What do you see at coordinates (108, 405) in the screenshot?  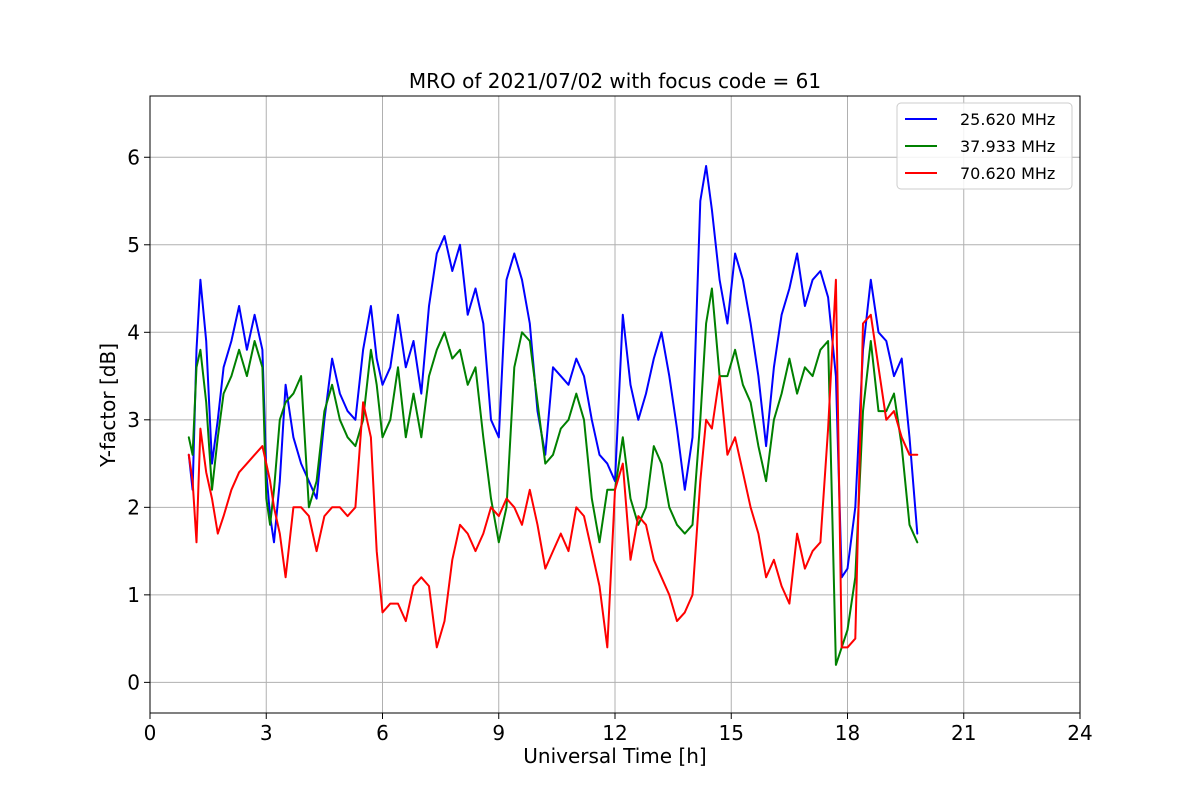 I see `y-axis-label: Y-factor [dB]` at bounding box center [108, 405].